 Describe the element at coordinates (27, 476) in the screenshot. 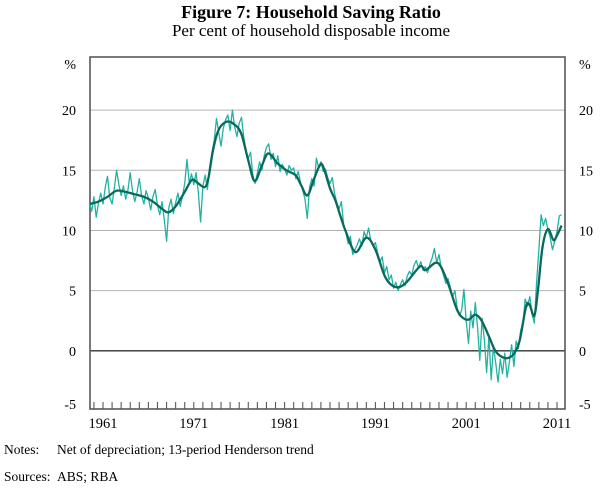

I see `sources-label: Sources:` at that location.